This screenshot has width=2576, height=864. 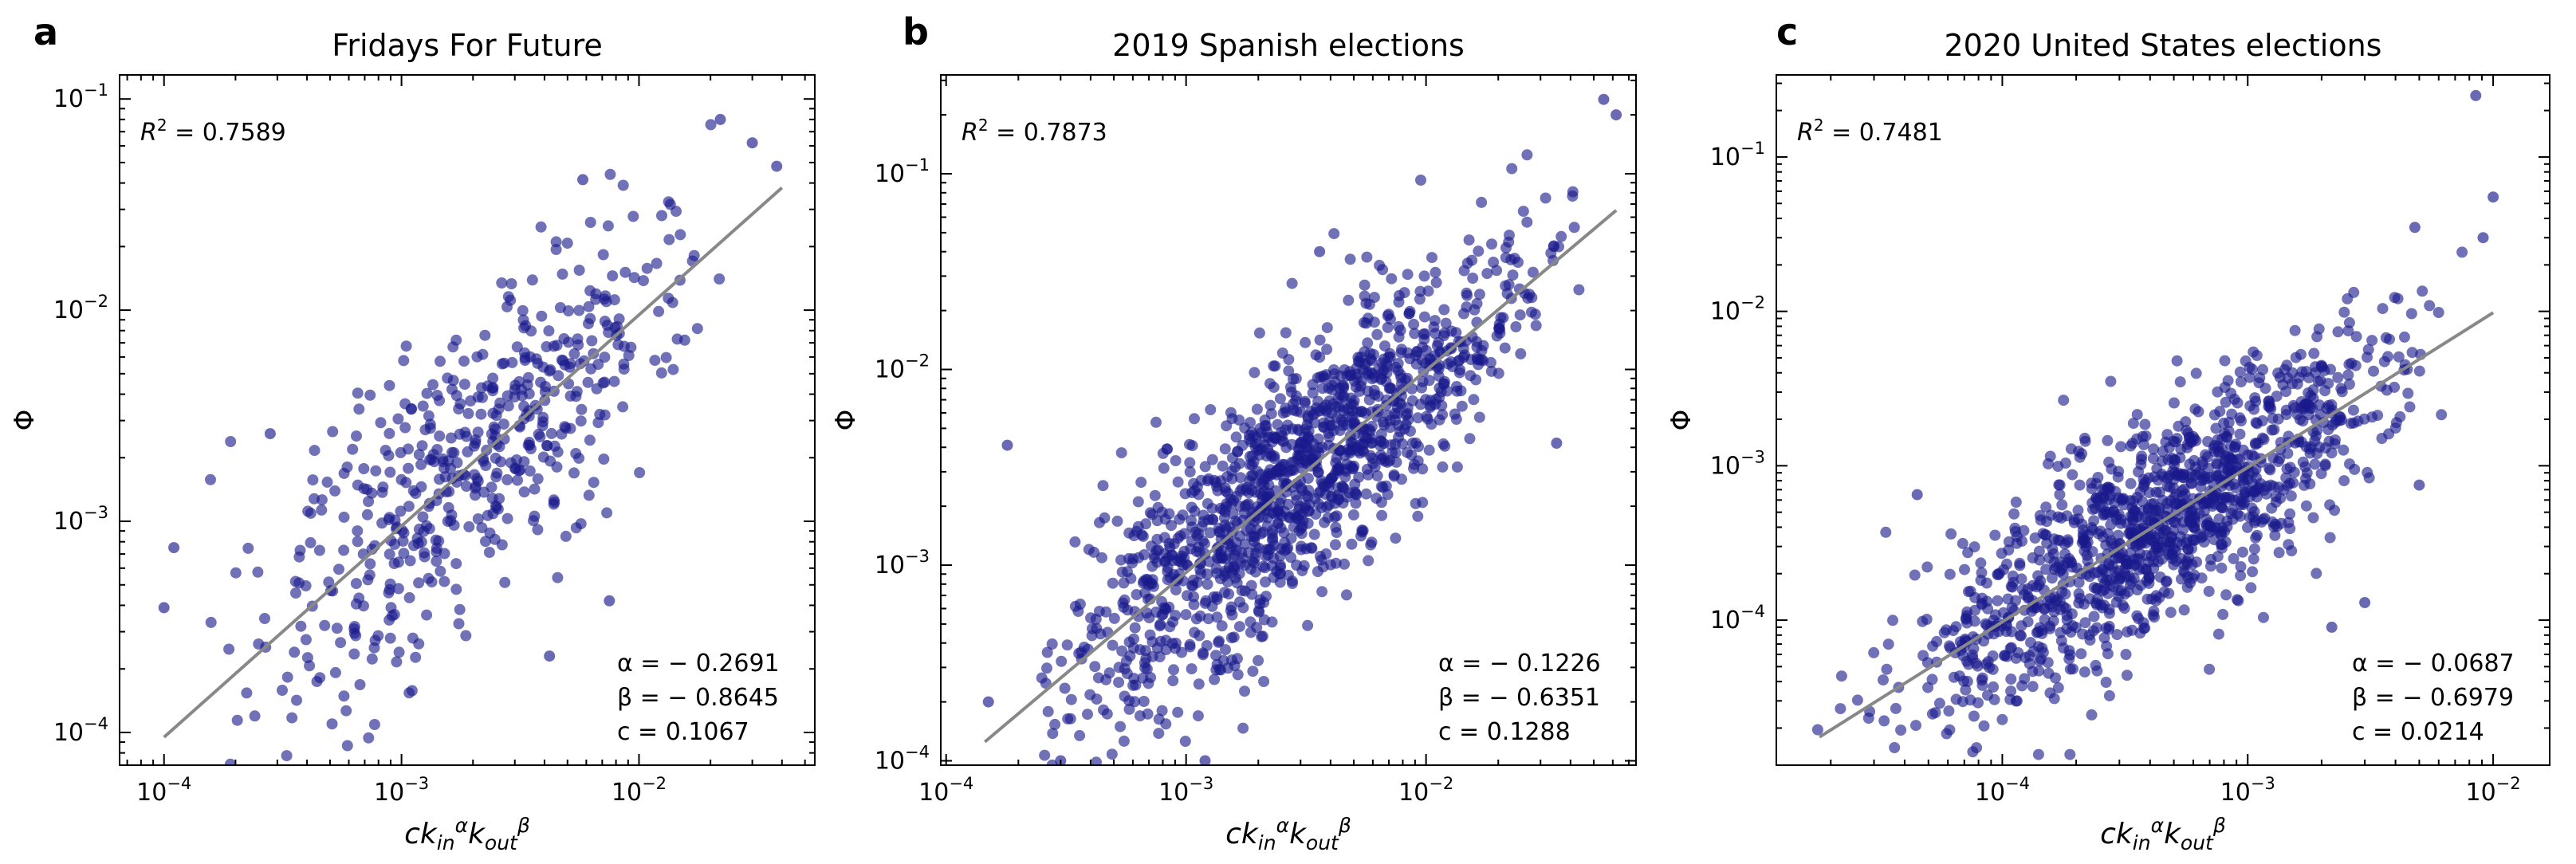 I want to click on y-tick-label: 10−3, so click(x=80, y=519).